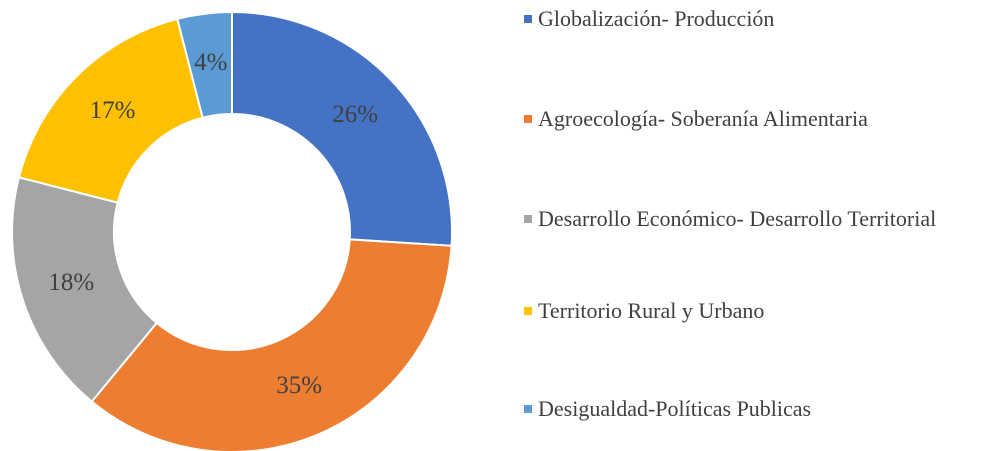 This screenshot has width=988, height=451. I want to click on legend-label: Globalización- Producción, so click(656, 18).